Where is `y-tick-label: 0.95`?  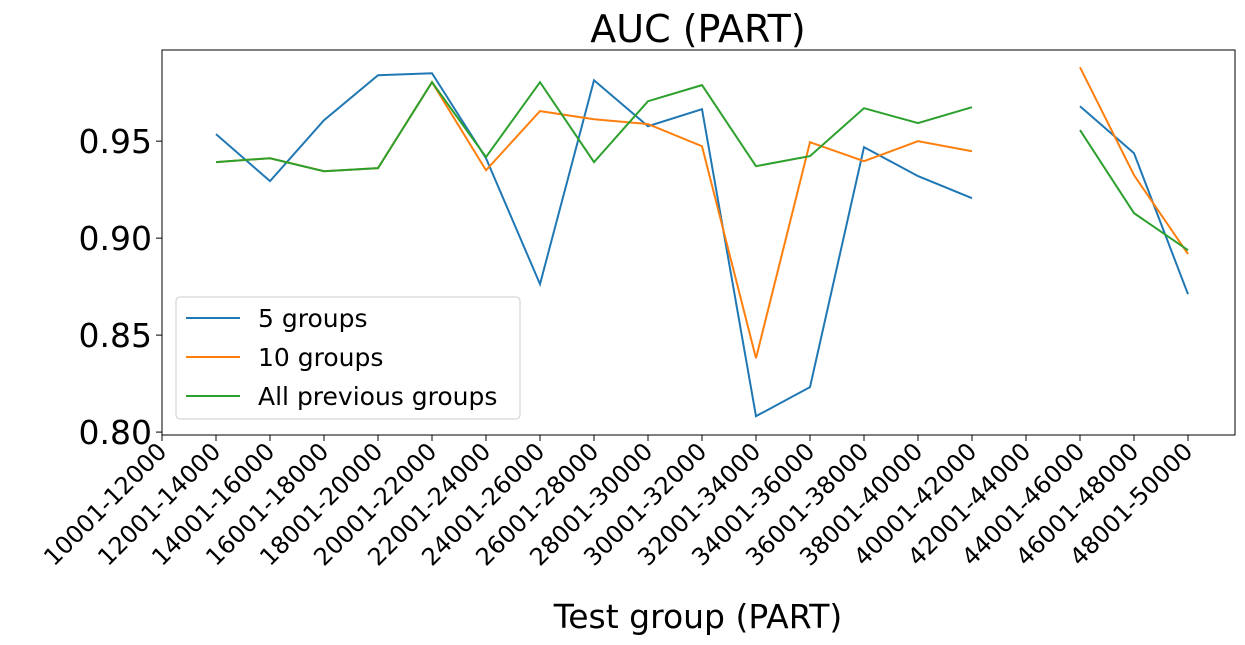 y-tick-label: 0.95 is located at coordinates (115, 141).